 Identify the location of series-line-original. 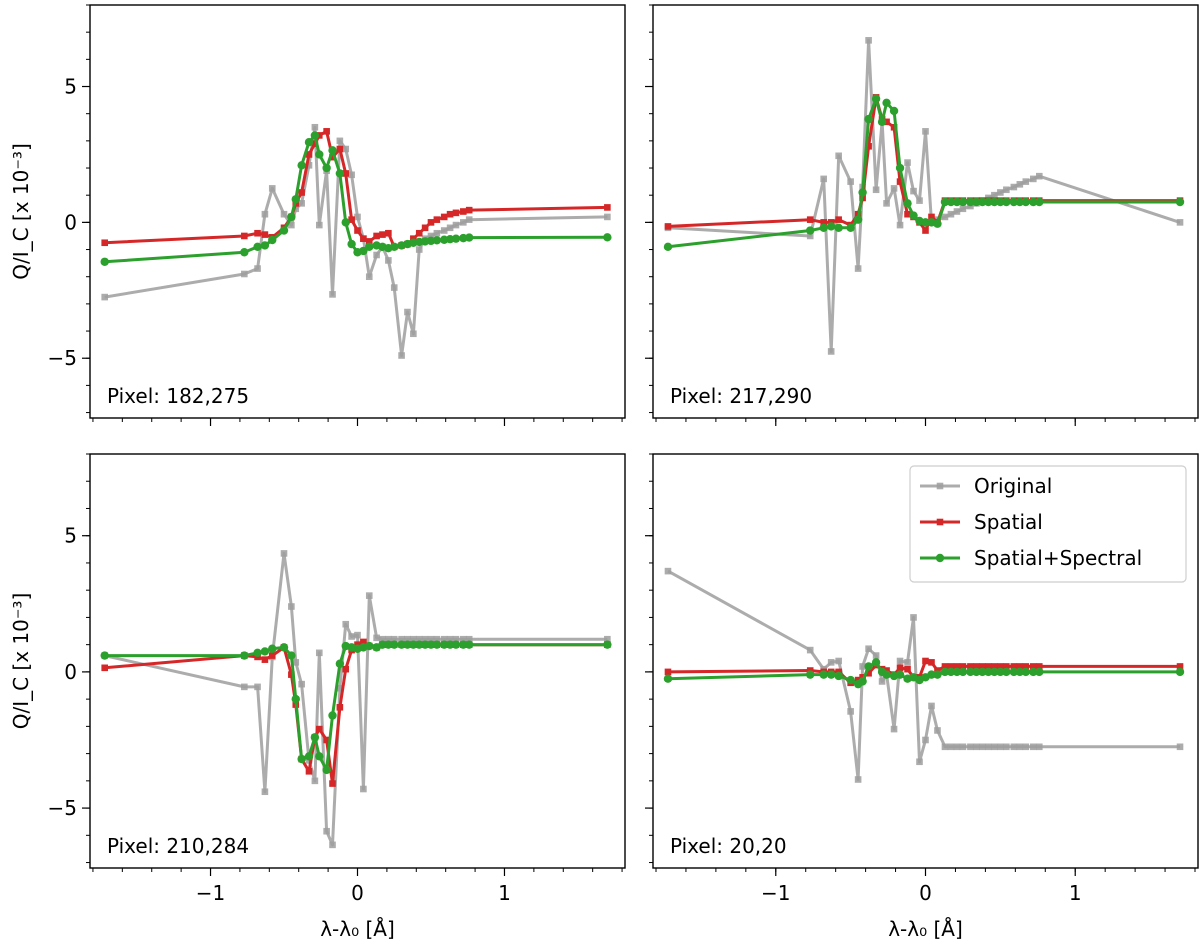
(924, 195).